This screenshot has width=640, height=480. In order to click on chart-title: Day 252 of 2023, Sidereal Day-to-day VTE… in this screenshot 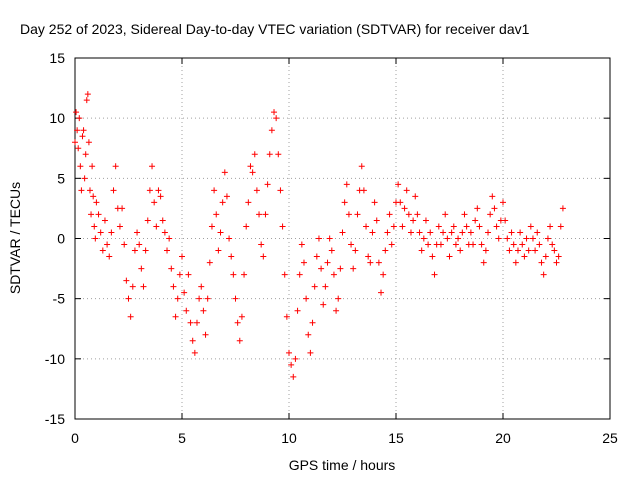, I will do `click(275, 29)`.